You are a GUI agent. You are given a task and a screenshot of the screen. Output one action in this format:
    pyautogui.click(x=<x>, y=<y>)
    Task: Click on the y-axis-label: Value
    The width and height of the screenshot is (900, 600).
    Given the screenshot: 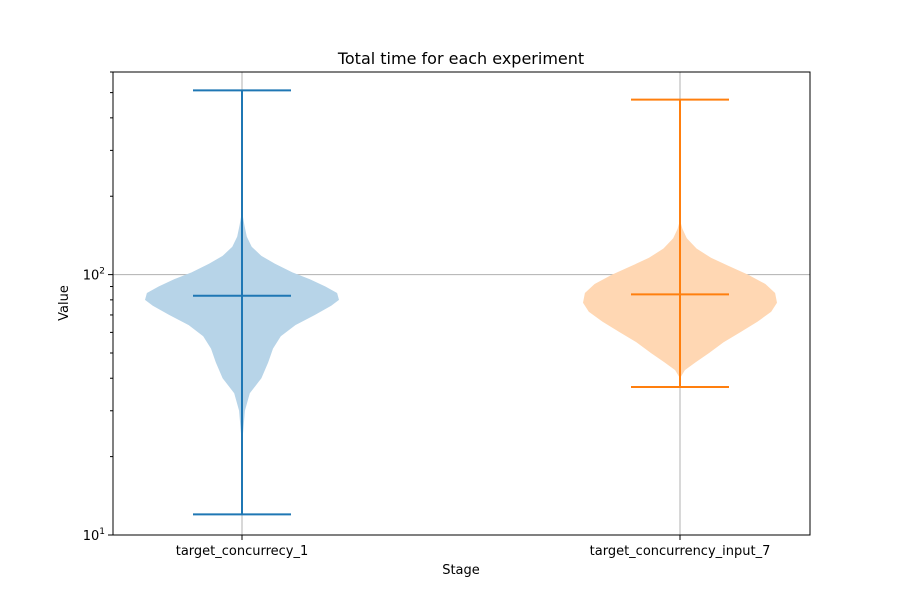 What is the action you would take?
    pyautogui.click(x=64, y=303)
    